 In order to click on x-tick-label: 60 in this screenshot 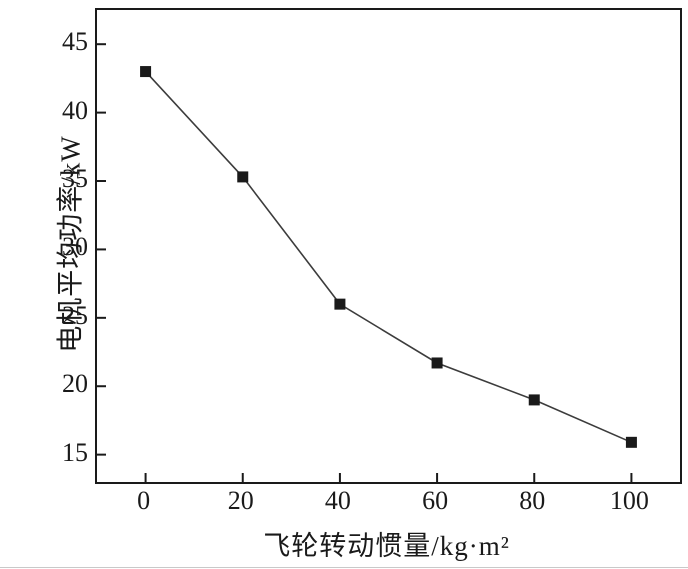, I will do `click(435, 500)`.